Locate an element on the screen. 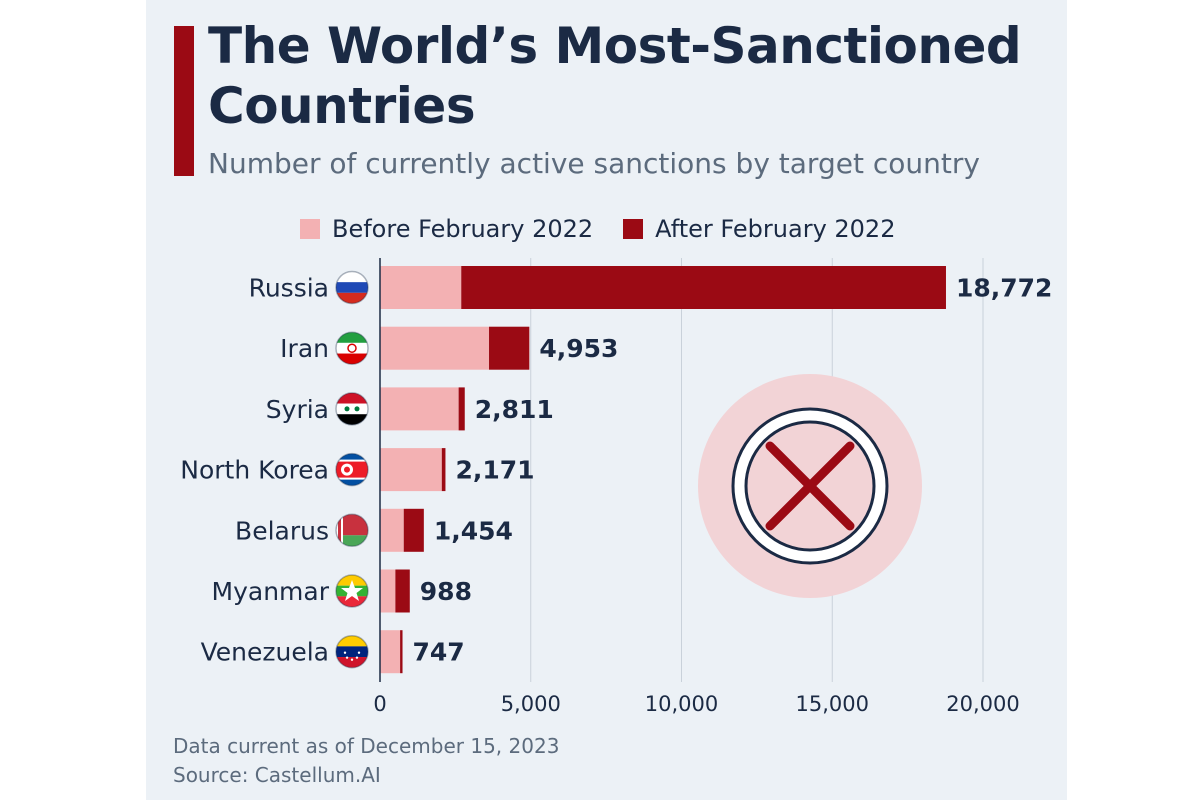 This screenshot has width=1200, height=800. category-label: Myanmar is located at coordinates (271, 591).